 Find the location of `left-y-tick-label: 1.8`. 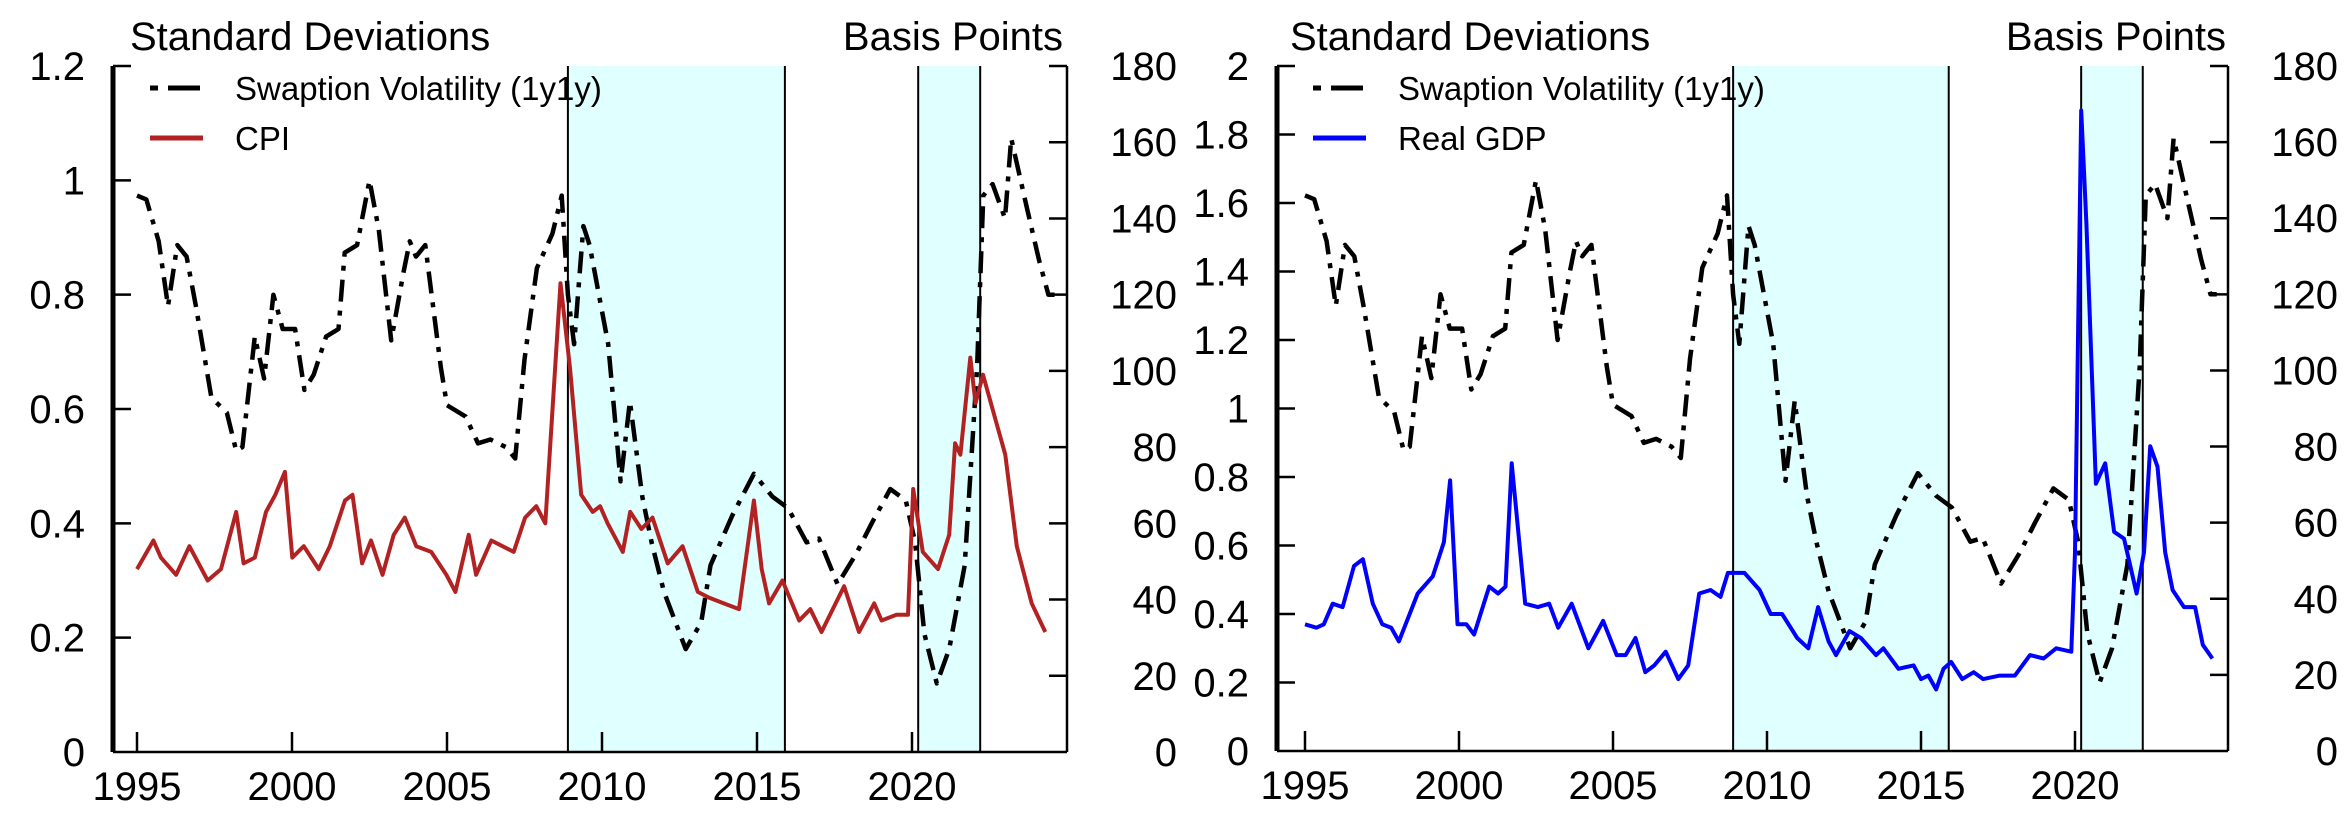

left-y-tick-label: 1.8 is located at coordinates (1221, 136).